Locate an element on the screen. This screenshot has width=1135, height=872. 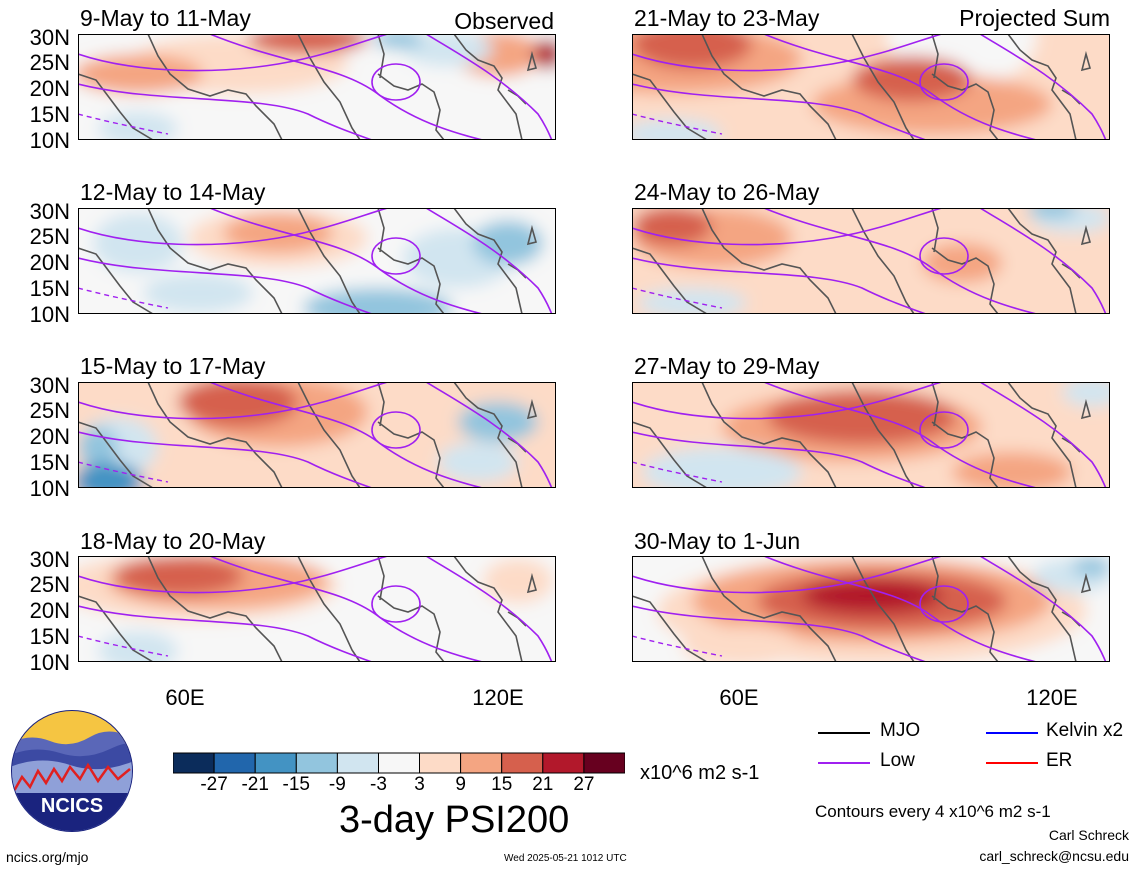
colorbar is located at coordinates (399, 763).